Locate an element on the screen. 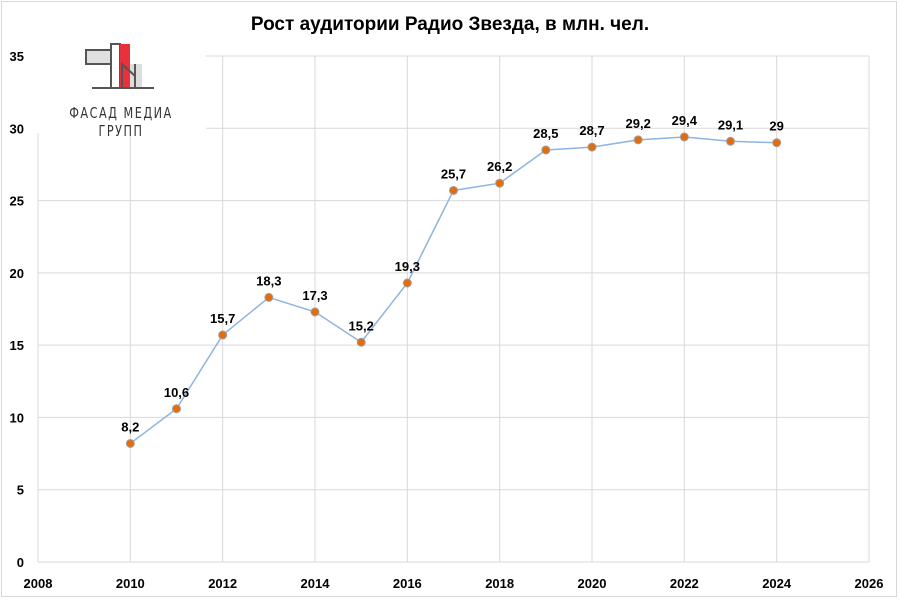 This screenshot has width=900, height=600. x-tick-label: 2020 is located at coordinates (592, 583).